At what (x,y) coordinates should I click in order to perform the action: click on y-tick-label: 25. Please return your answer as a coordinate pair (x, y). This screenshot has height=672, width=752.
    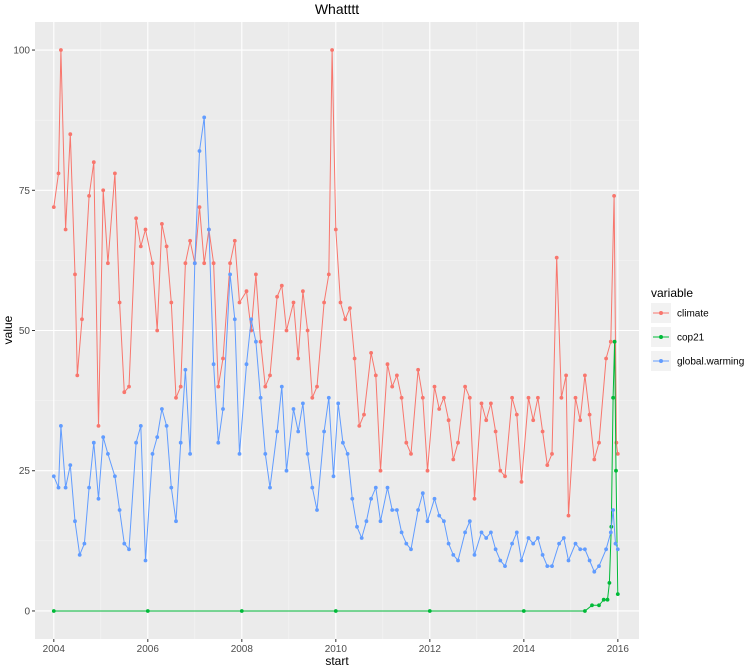
    Looking at the image, I should click on (25, 471).